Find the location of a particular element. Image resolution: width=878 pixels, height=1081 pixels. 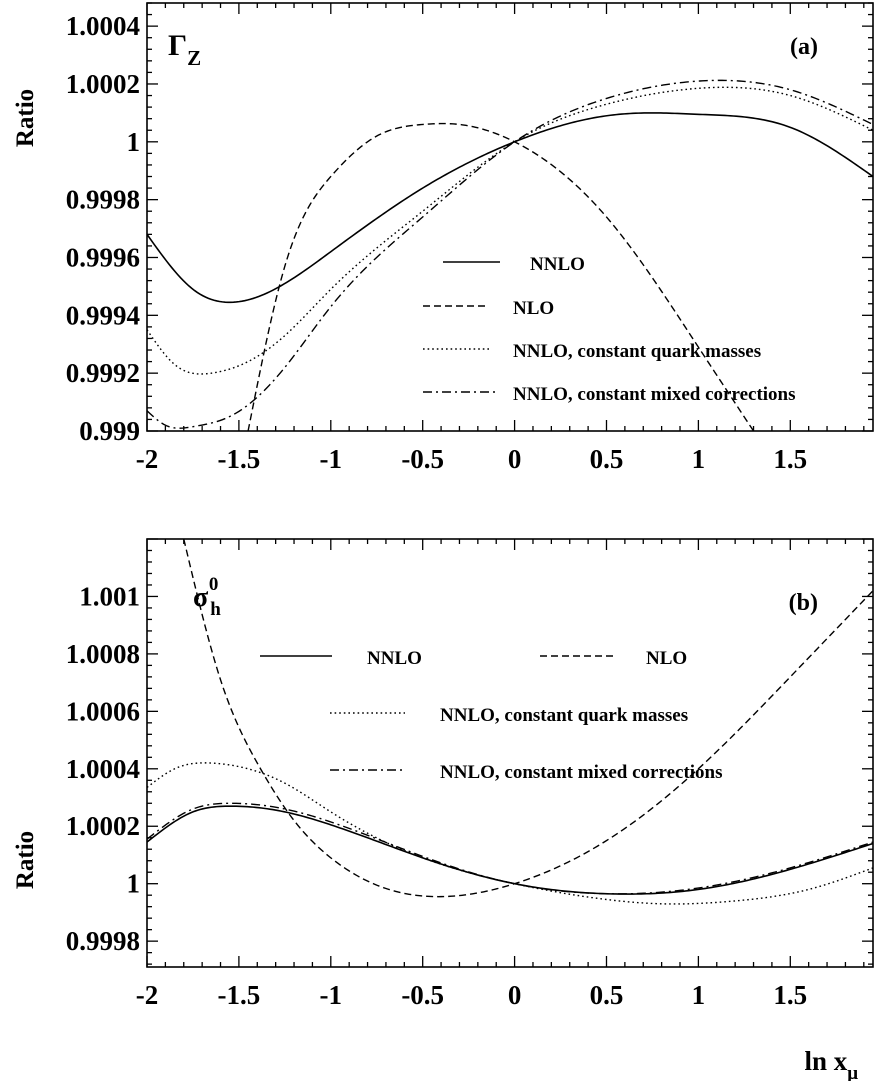

panel-b-quantity-symbol: σ h0 is located at coordinates (207, 597).